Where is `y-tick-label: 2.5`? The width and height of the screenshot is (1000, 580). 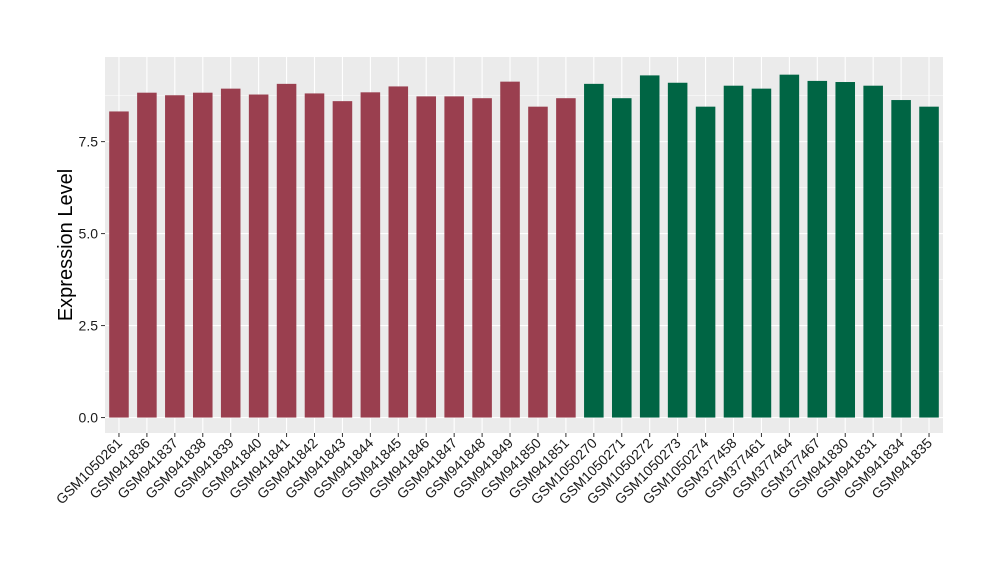 y-tick-label: 2.5 is located at coordinates (89, 326).